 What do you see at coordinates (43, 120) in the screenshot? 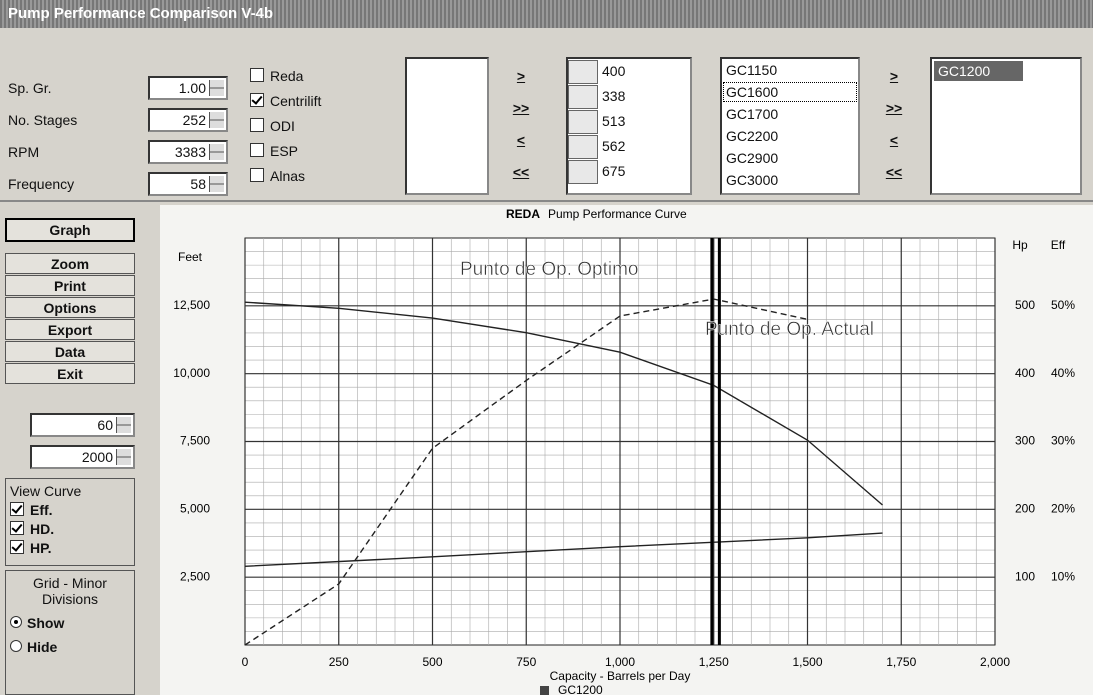
I see `param-label: No. Stages` at bounding box center [43, 120].